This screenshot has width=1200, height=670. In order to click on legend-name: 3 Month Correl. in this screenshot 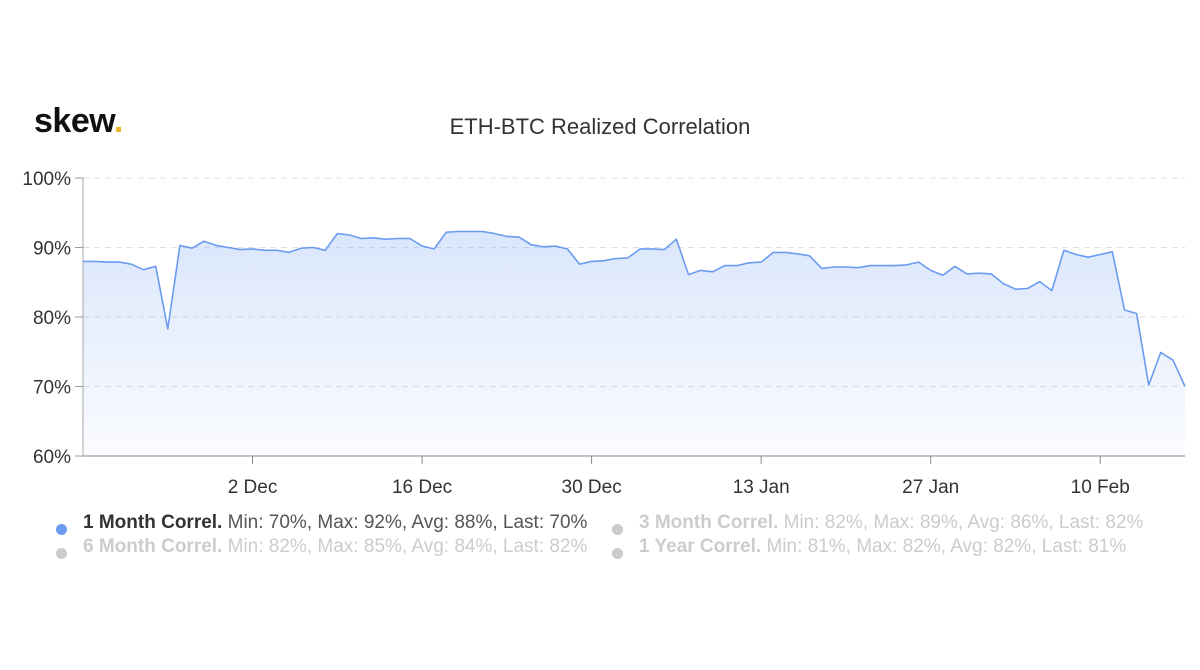, I will do `click(709, 522)`.